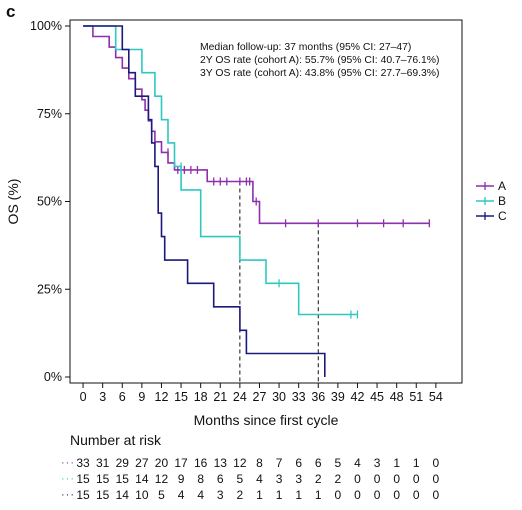 Image resolution: width=522 pixels, height=510 pixels. Describe the element at coordinates (49, 289) in the screenshot. I see `y-tick-label: 25%` at that location.